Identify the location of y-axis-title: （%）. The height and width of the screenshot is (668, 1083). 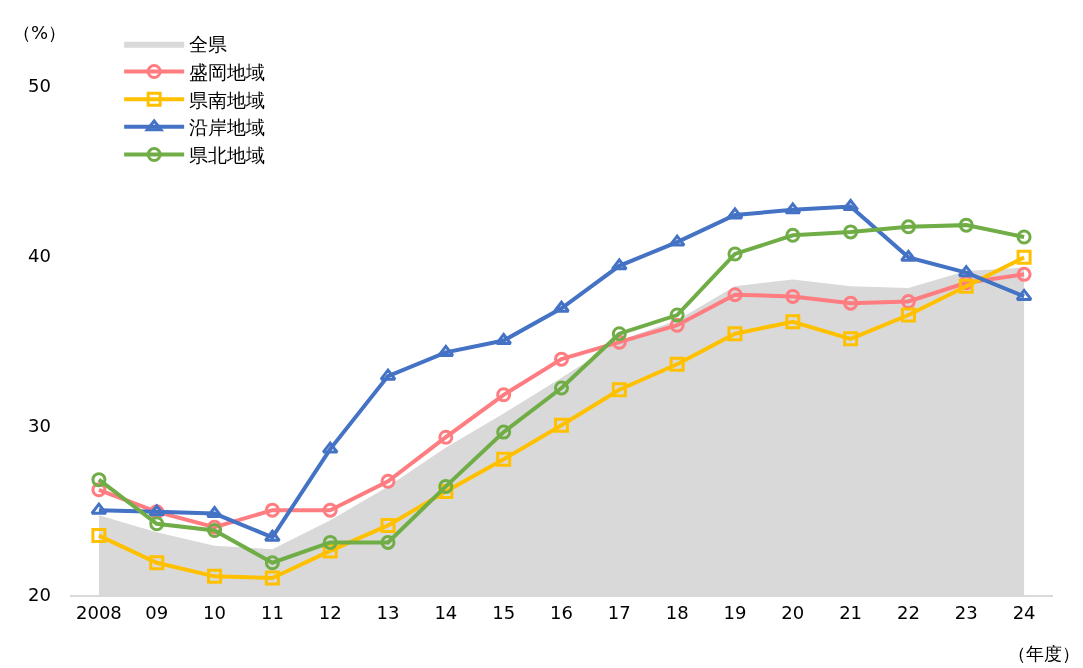
(40, 32).